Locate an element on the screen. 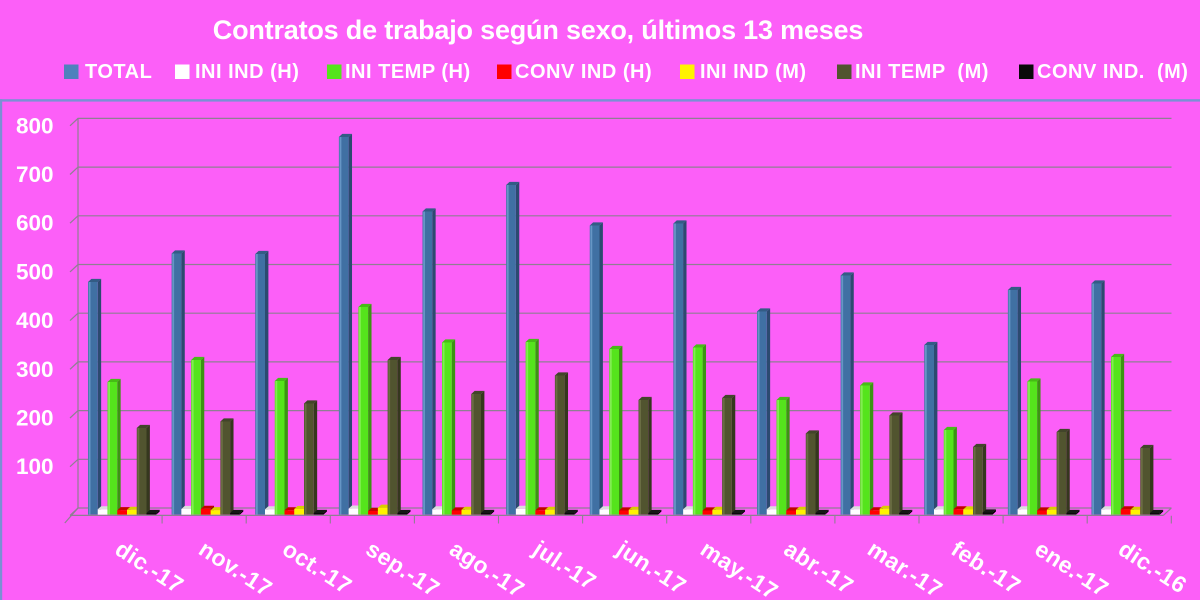 The image size is (1200, 600). svg-text: INI TEMP (H) is located at coordinates (408, 72).